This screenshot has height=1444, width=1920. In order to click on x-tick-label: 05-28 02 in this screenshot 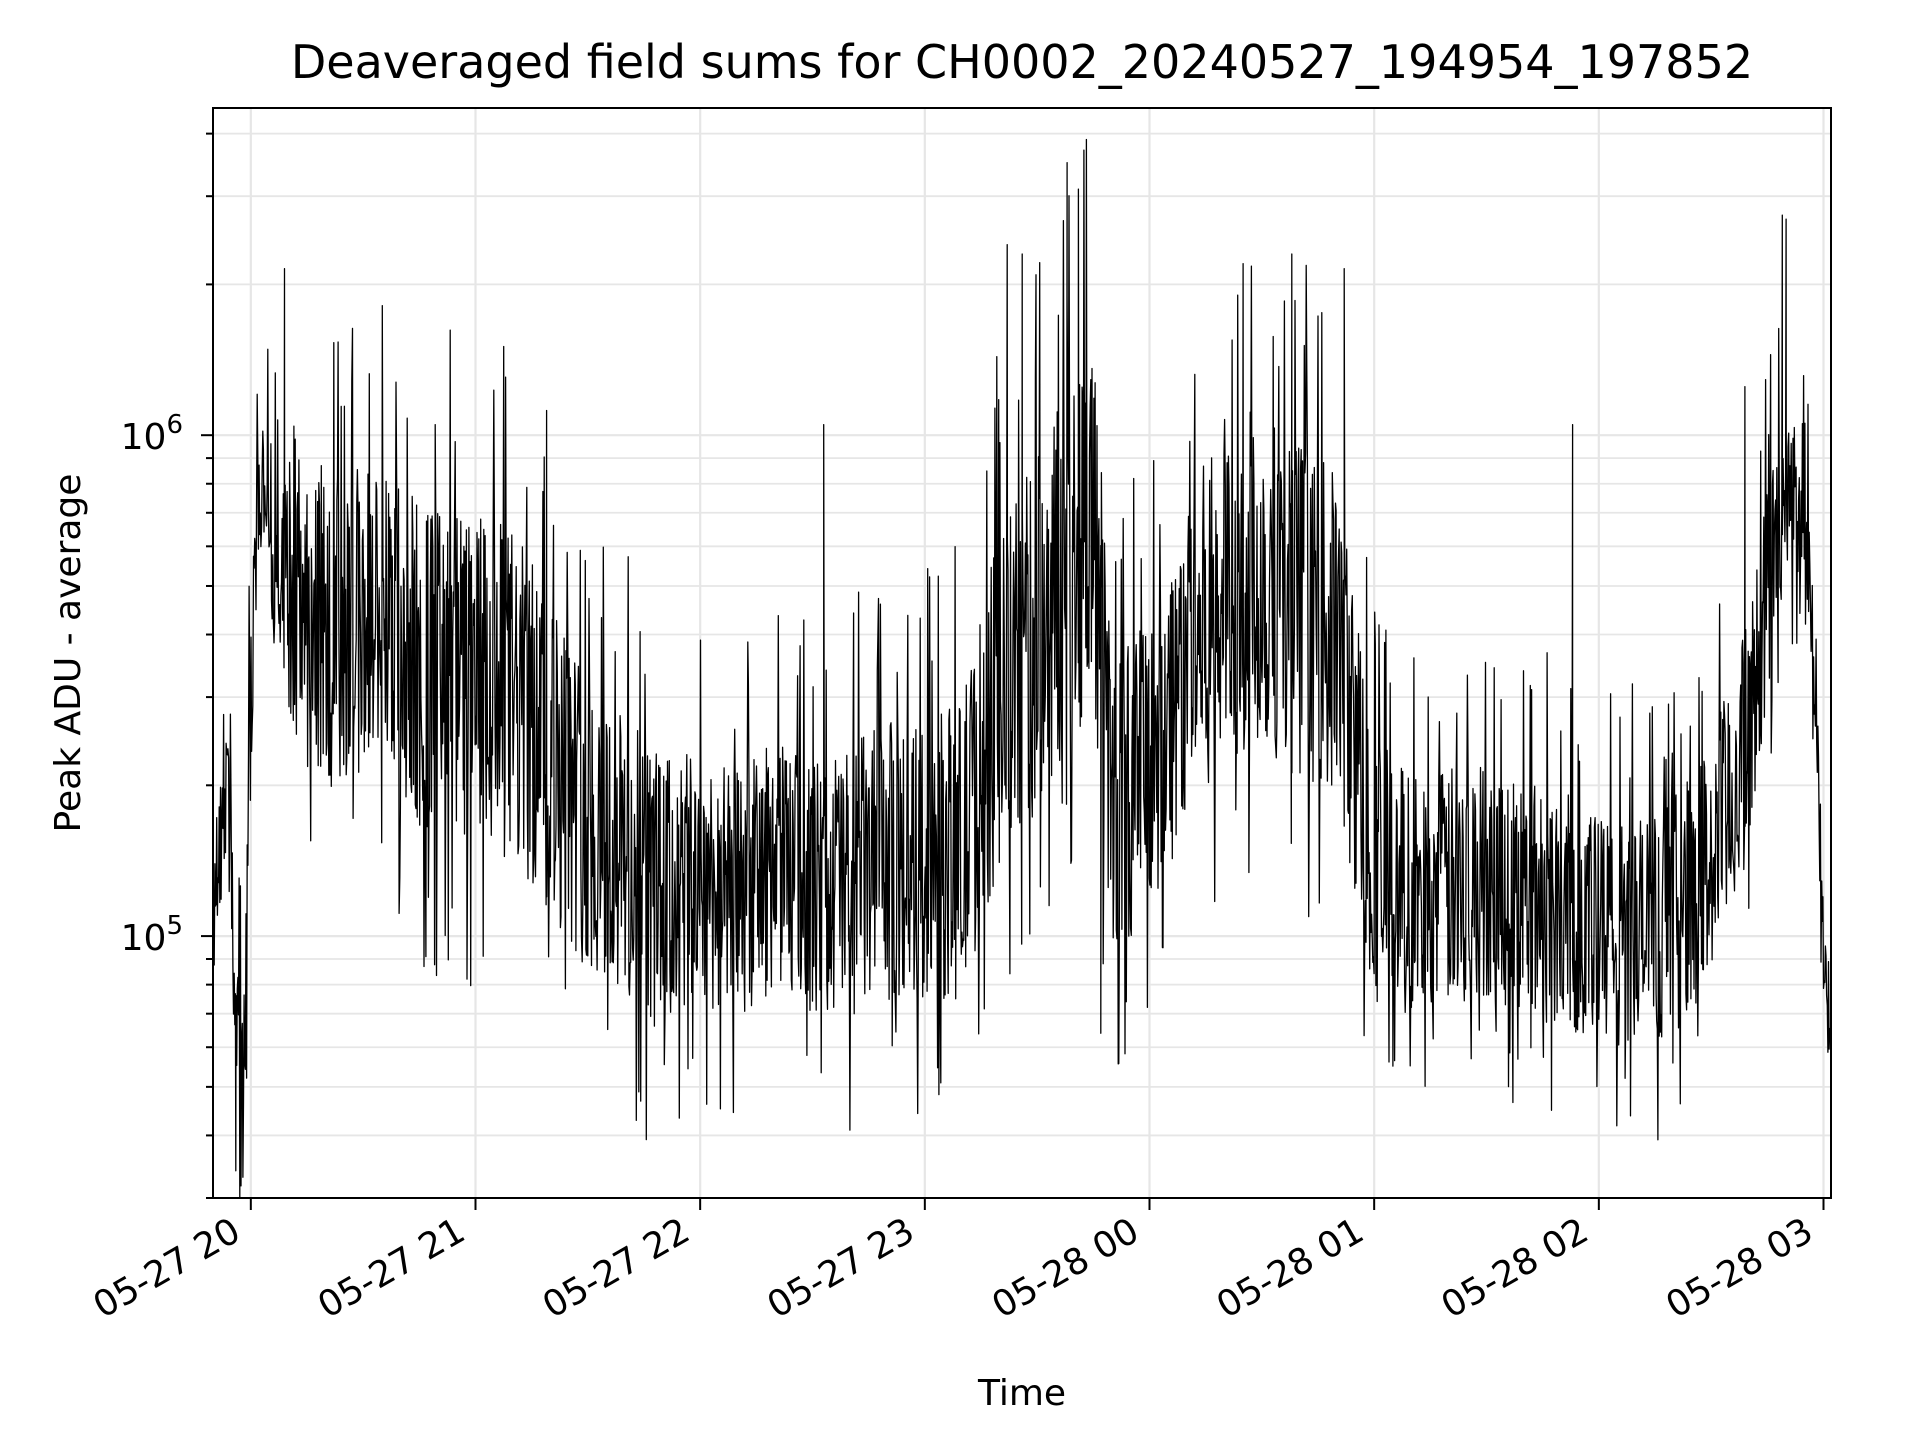, I will do `click(1515, 1268)`.